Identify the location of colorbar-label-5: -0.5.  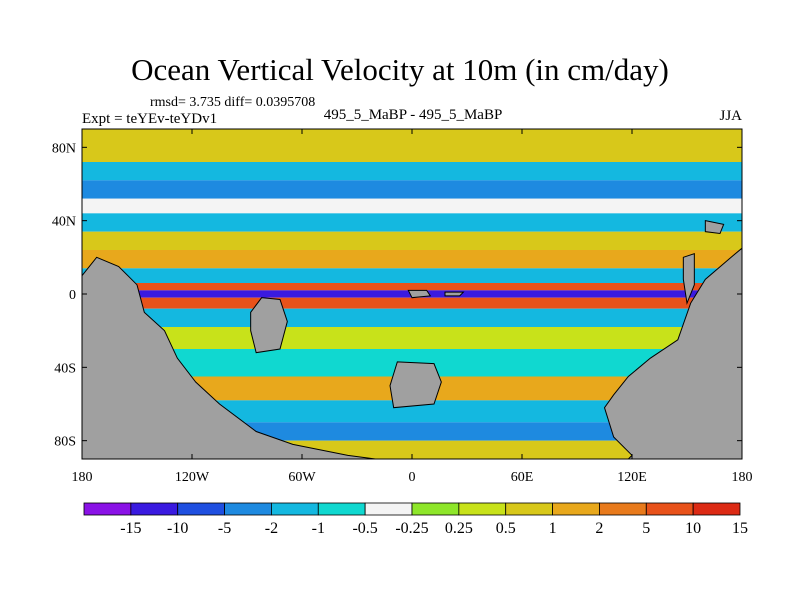
(364, 528).